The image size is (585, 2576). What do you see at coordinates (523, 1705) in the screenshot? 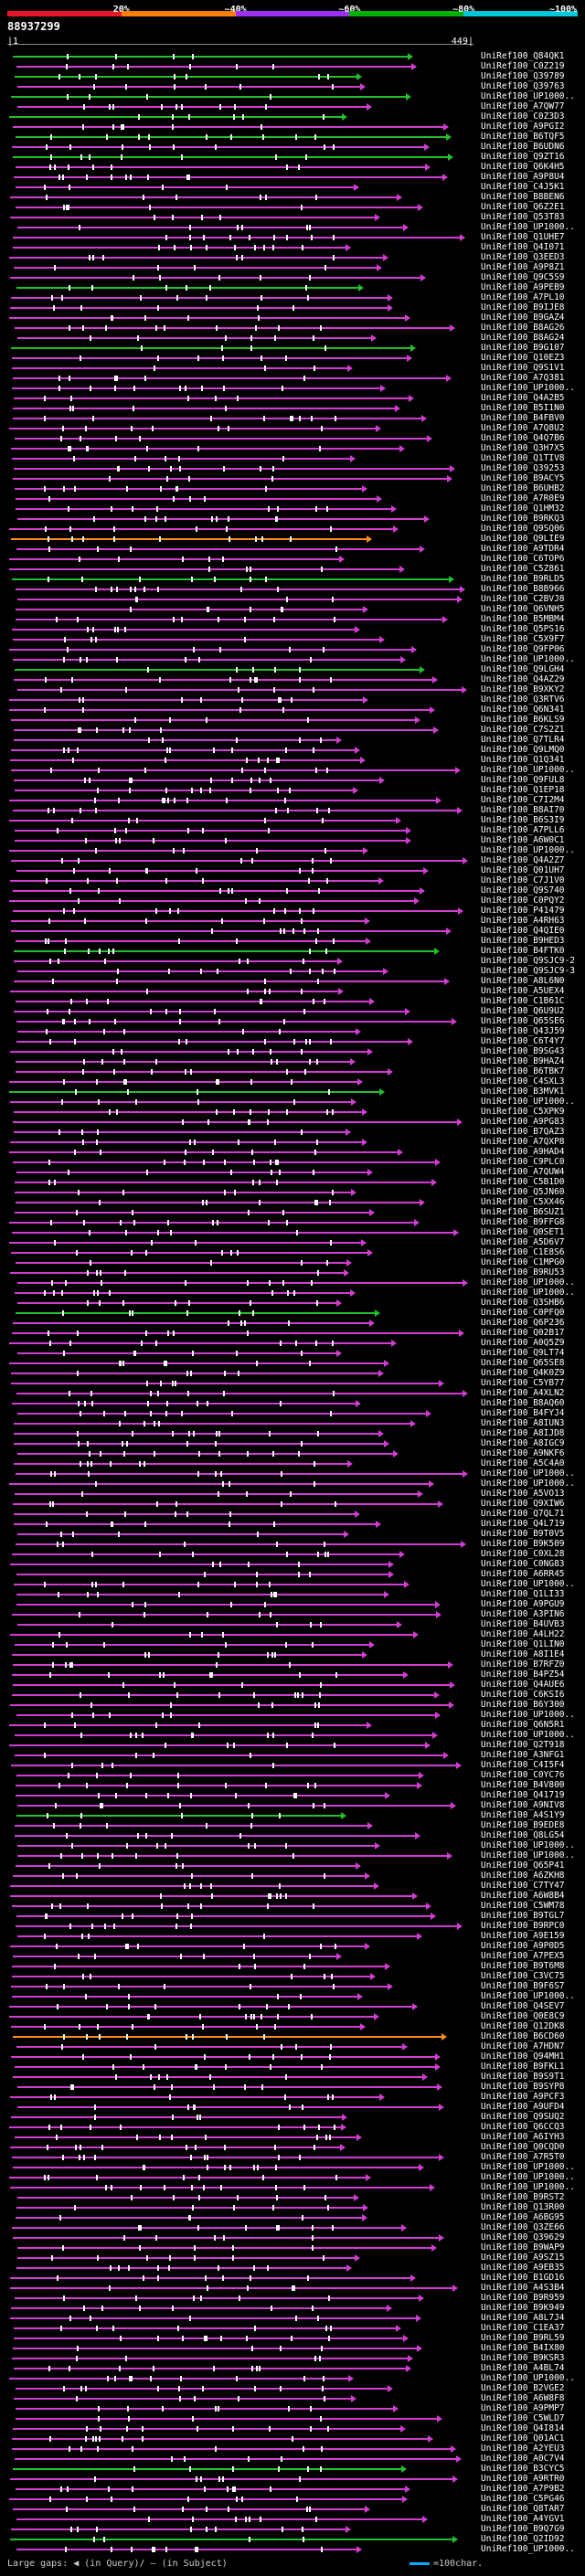
I see `hit-label: UniRef100_B6Y300` at bounding box center [523, 1705].